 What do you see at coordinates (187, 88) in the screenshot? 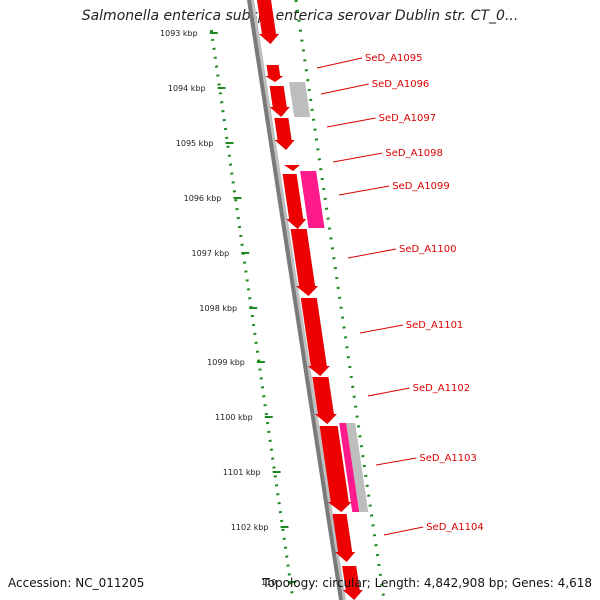
I see `ruler-tick-label: 1094 kbp` at bounding box center [187, 88].